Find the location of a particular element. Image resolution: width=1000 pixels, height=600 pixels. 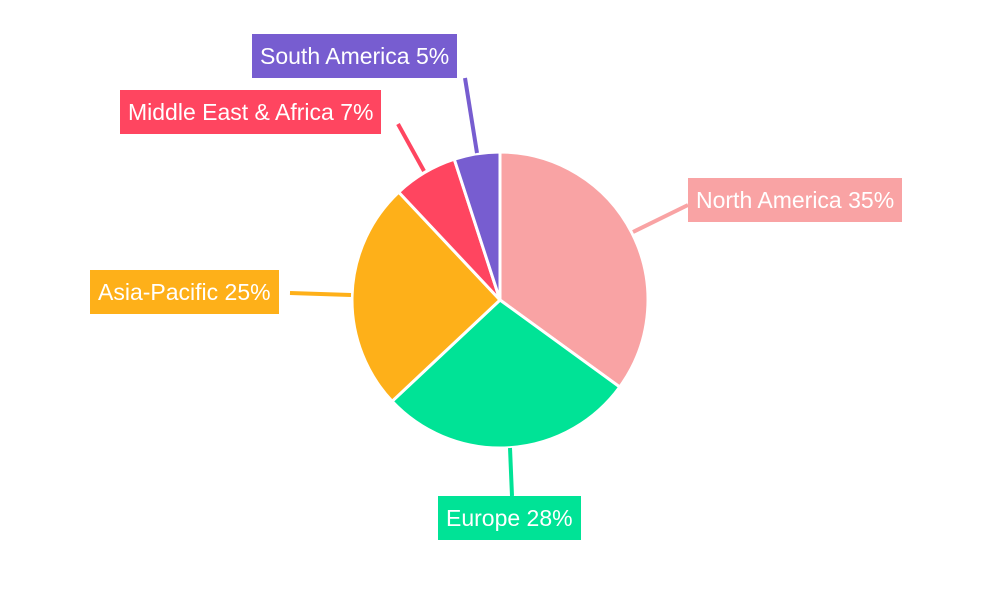

leader-line-europe is located at coordinates (511, 472).